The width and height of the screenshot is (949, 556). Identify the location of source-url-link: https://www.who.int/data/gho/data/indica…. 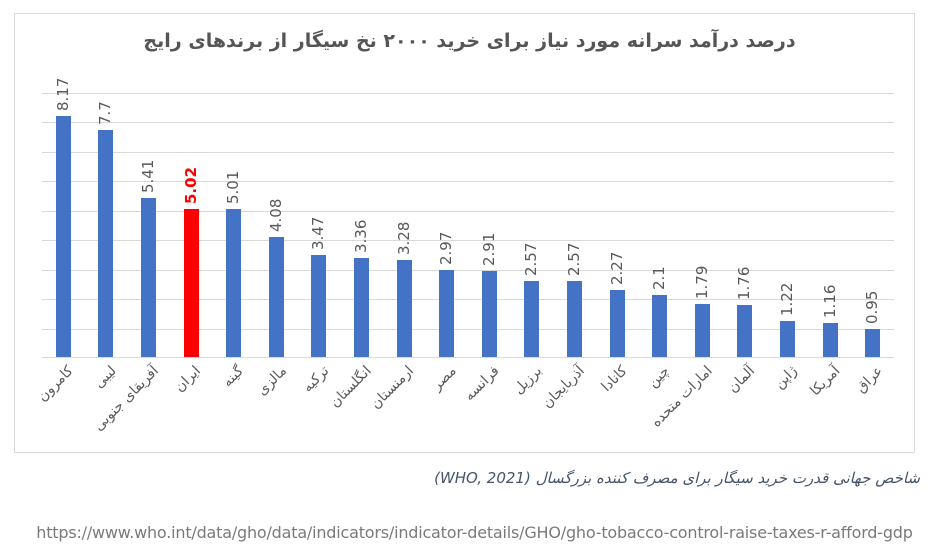
(474, 532).